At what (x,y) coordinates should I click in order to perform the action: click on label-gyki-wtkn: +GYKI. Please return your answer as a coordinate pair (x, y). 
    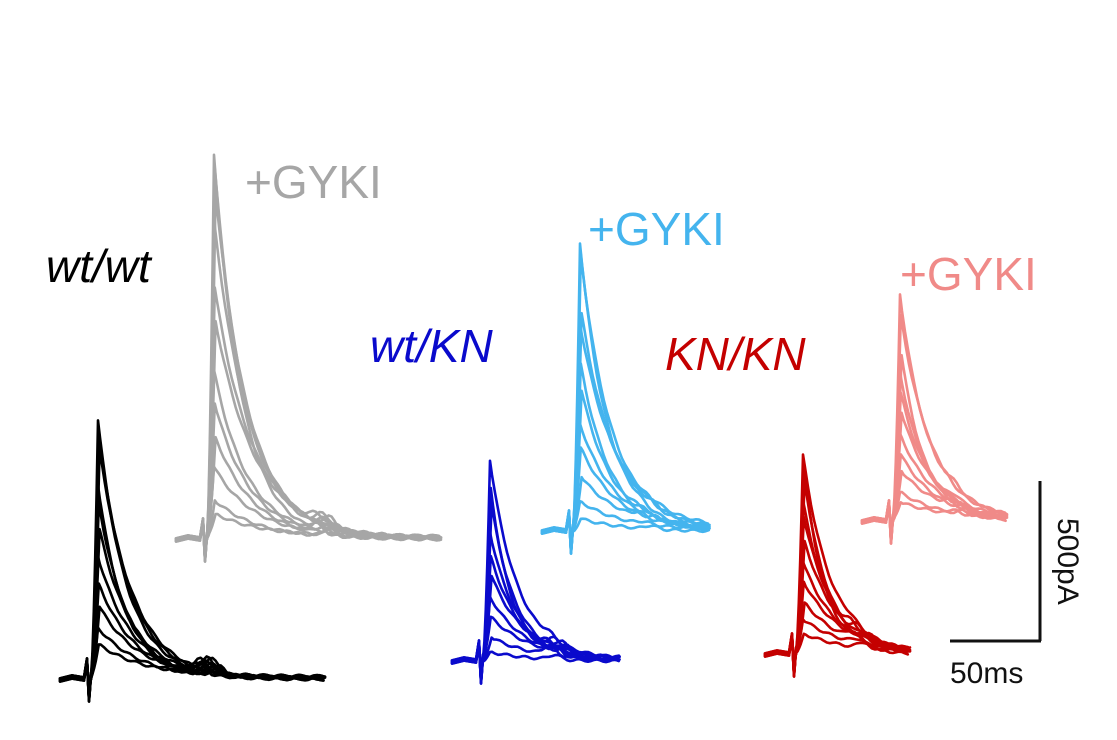
    Looking at the image, I should click on (656, 229).